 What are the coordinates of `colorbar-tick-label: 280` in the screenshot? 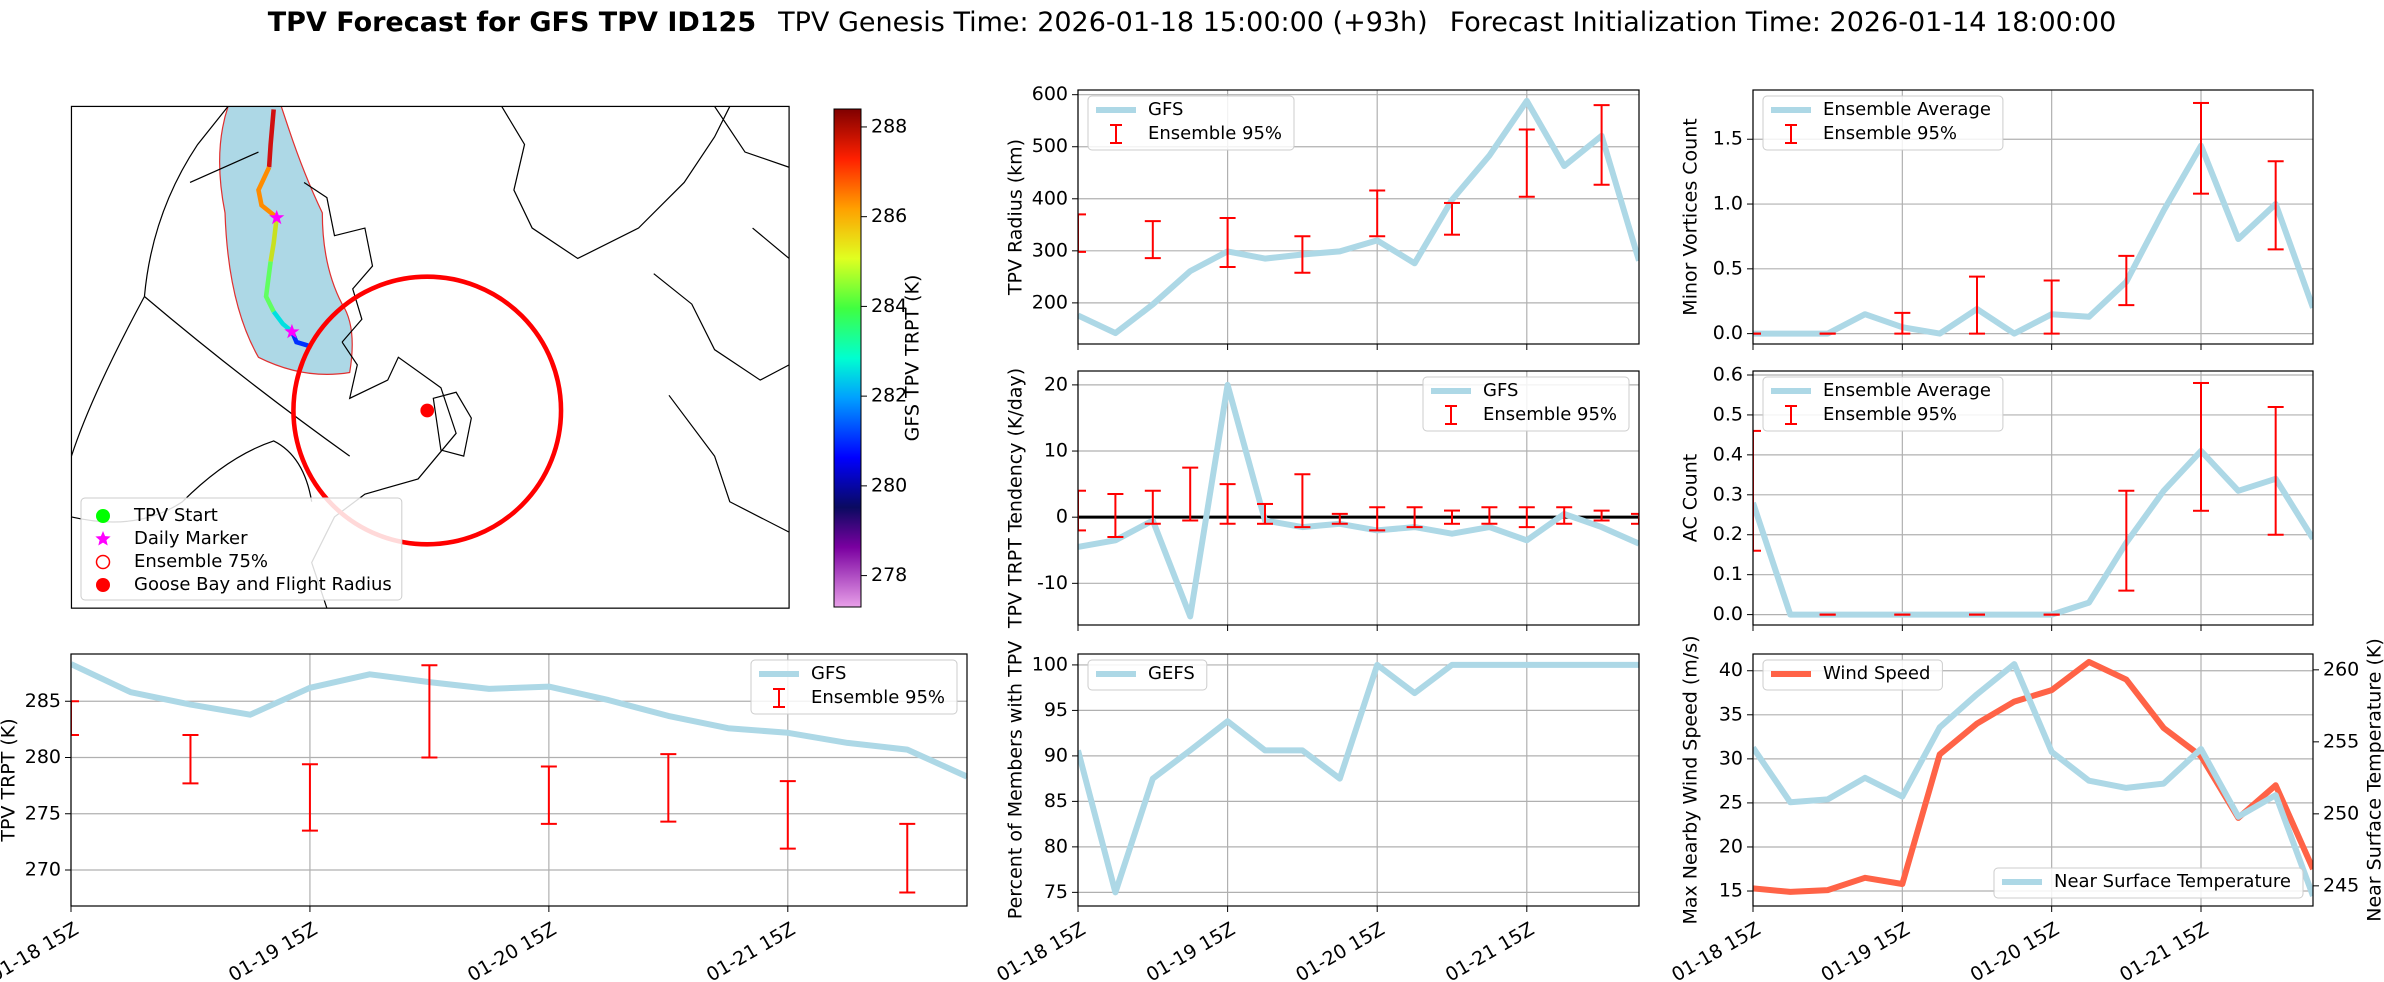 It's located at (889, 485).